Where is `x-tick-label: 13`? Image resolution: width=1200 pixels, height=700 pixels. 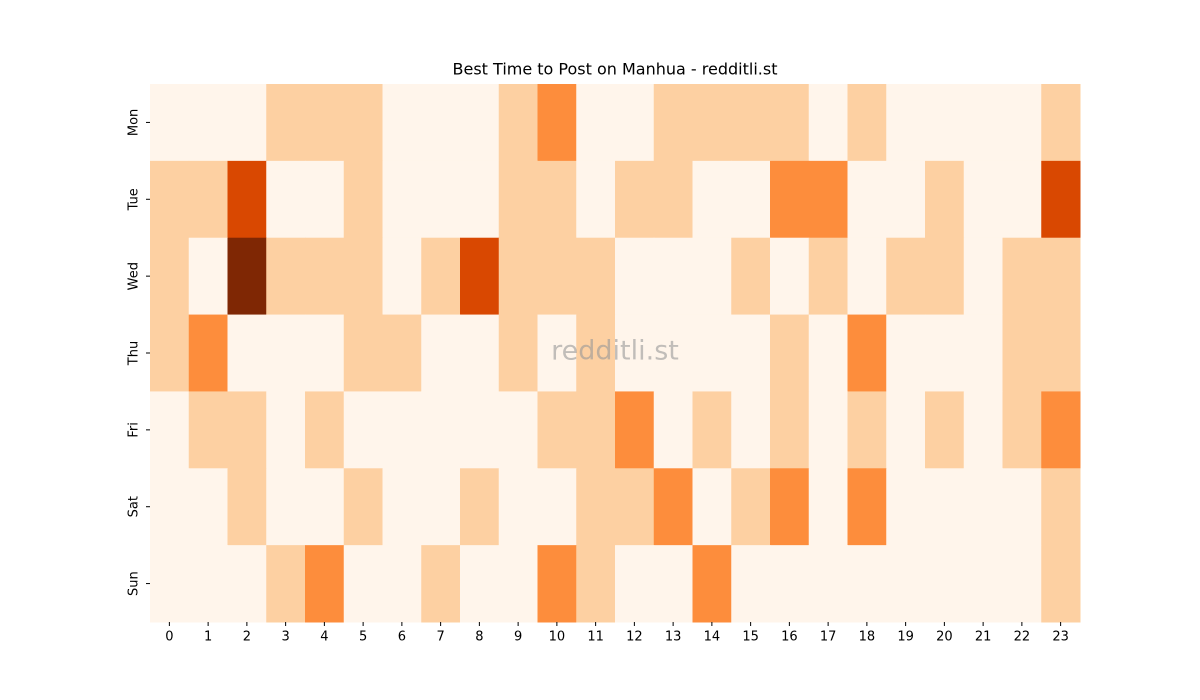
x-tick-label: 13 is located at coordinates (673, 637).